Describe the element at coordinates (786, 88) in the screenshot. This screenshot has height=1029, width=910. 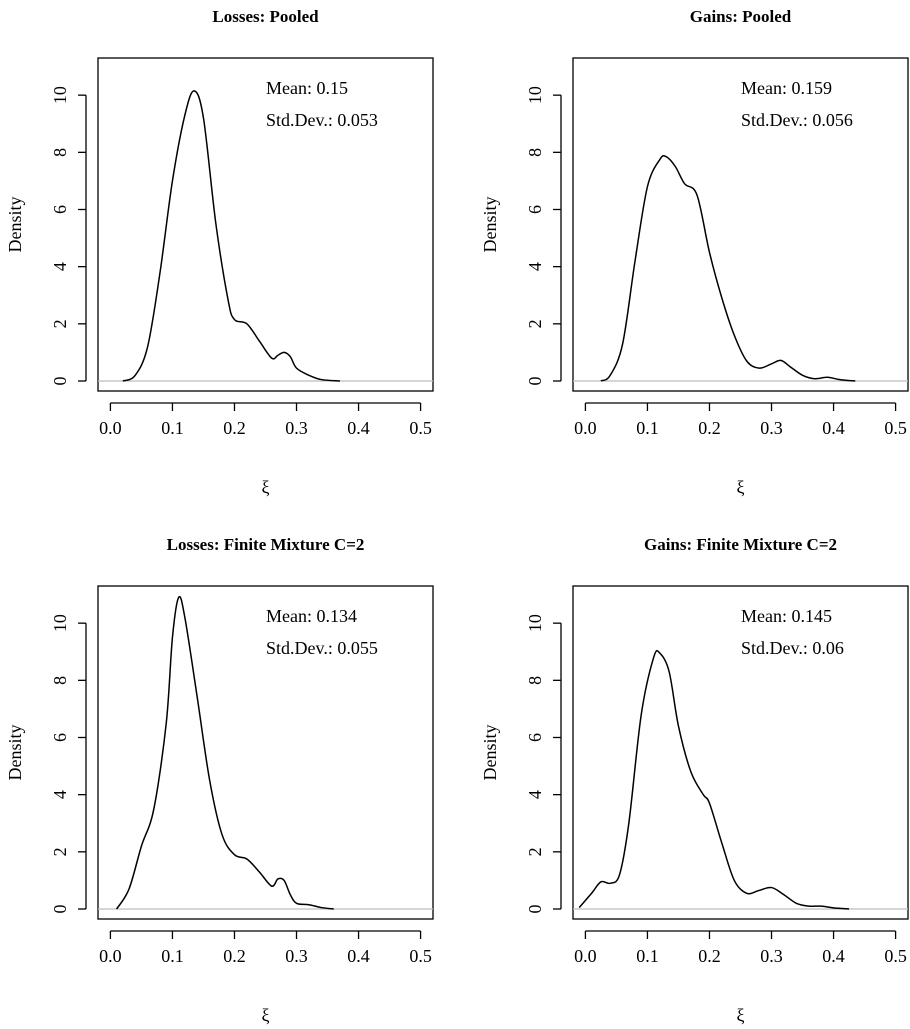
I see `mean-annotation: Mean: 0.159` at that location.